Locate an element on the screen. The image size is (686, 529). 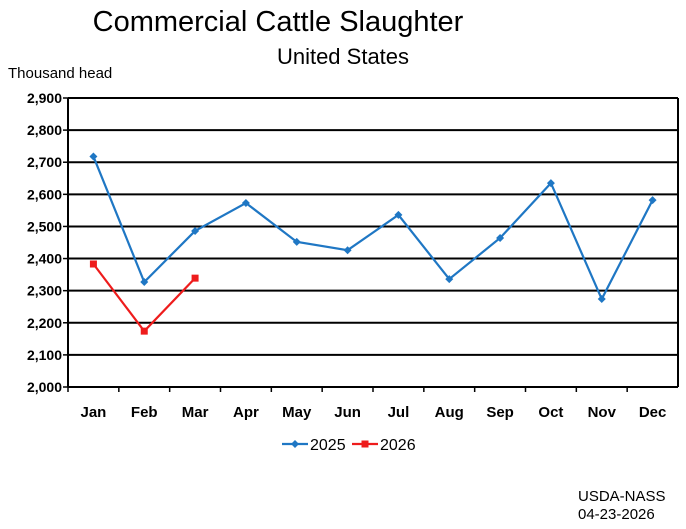
date-label: 04-23-2026 is located at coordinates (616, 514).